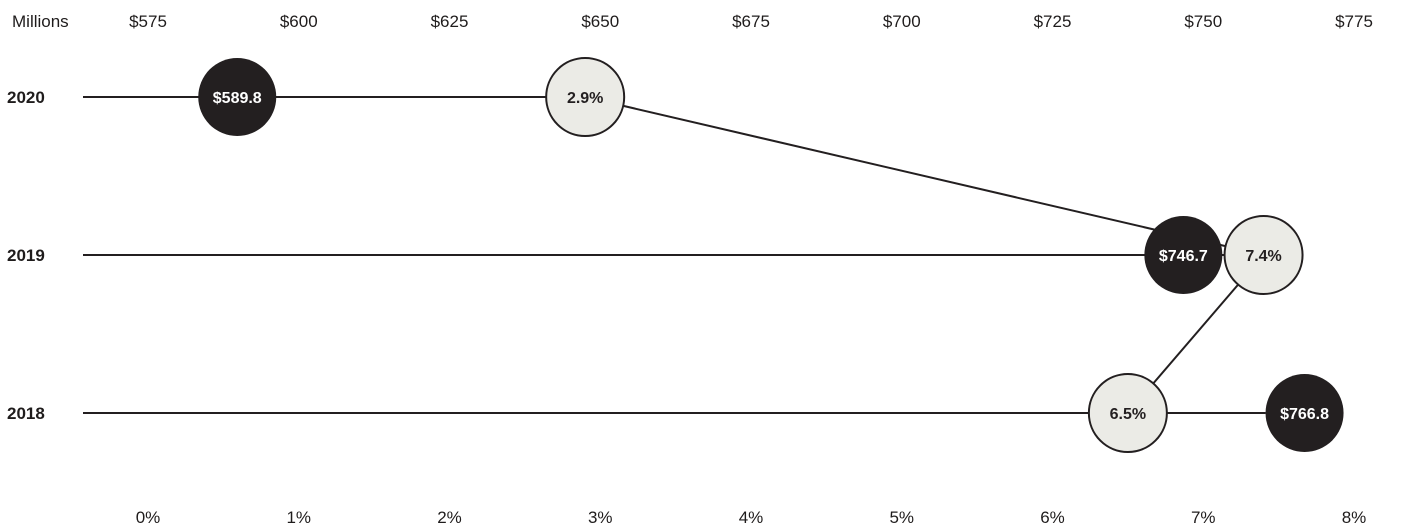 The width and height of the screenshot is (1404, 530). I want to click on bottom-axis-tick-label: 8%, so click(1354, 517).